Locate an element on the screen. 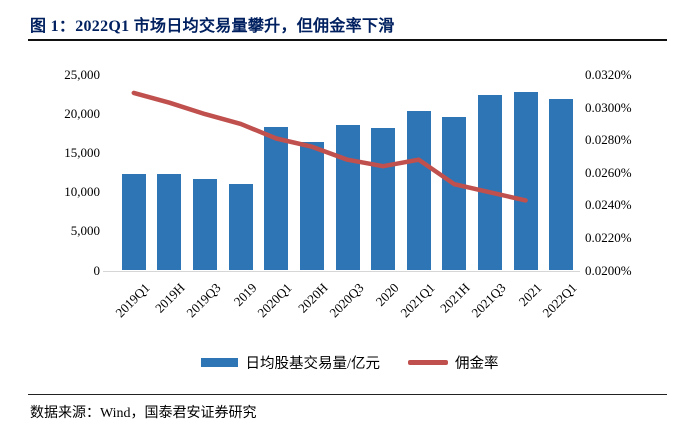 This screenshot has width=700, height=441. footer-divider is located at coordinates (347, 394).